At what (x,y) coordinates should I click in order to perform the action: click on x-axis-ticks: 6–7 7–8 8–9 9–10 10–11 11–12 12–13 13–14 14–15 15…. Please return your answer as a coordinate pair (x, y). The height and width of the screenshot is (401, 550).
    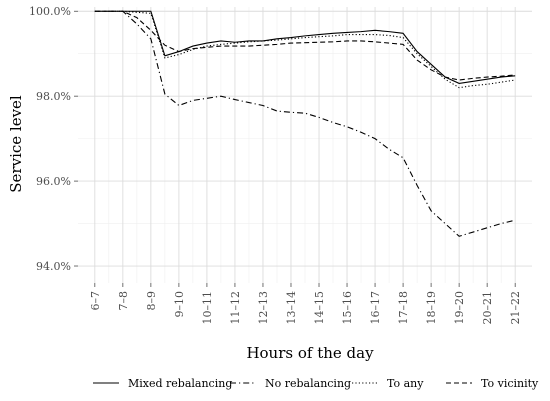
    Looking at the image, I should click on (305, 304).